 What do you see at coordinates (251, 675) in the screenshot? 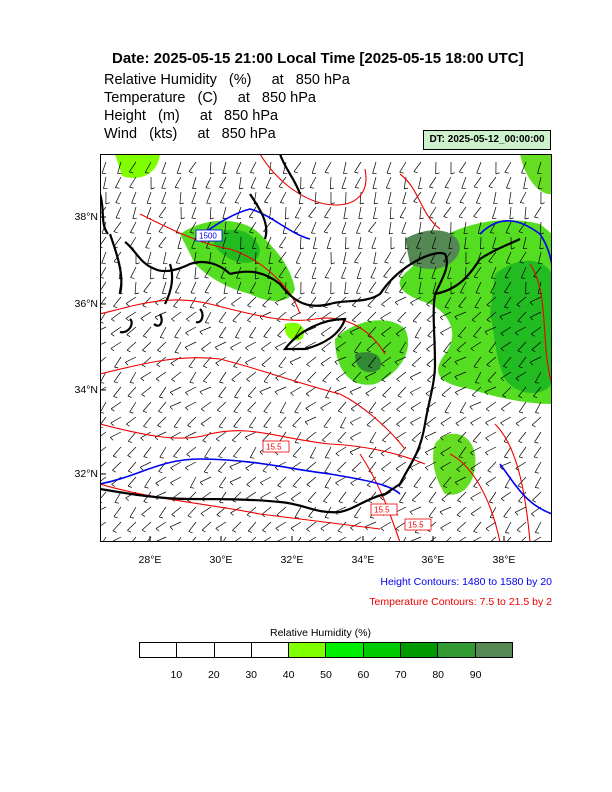
I see `colorbar-tick-label: 30` at bounding box center [251, 675].